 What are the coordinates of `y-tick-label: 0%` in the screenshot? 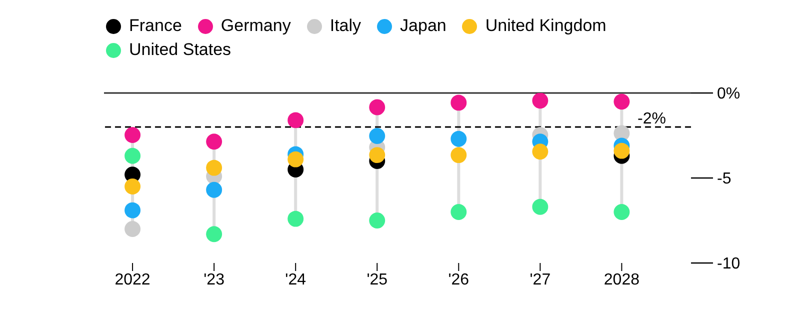 It's located at (728, 94).